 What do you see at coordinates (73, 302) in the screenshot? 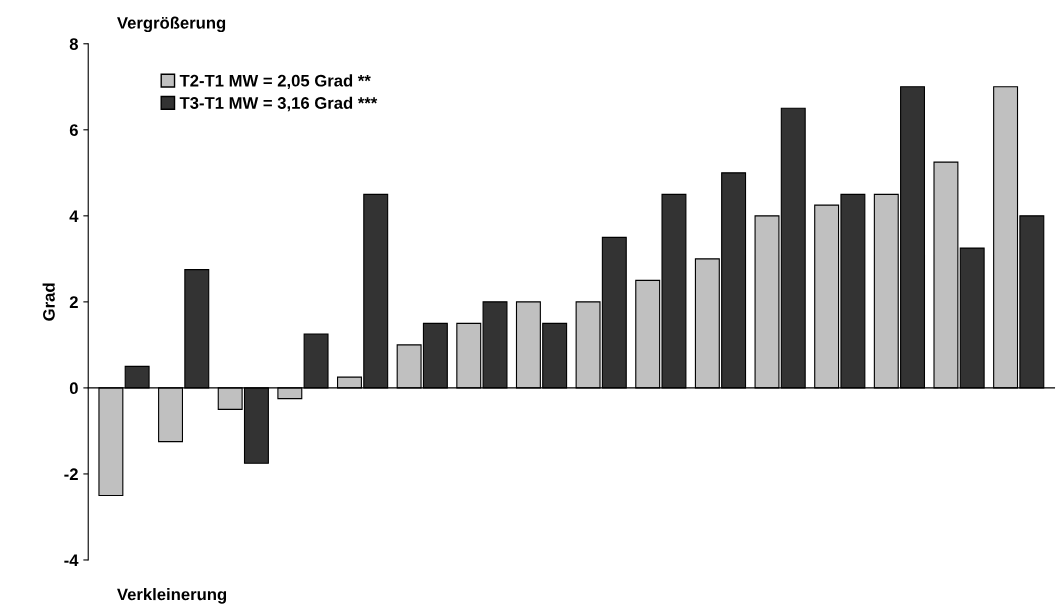
I see `y-tick-label: 2` at bounding box center [73, 302].